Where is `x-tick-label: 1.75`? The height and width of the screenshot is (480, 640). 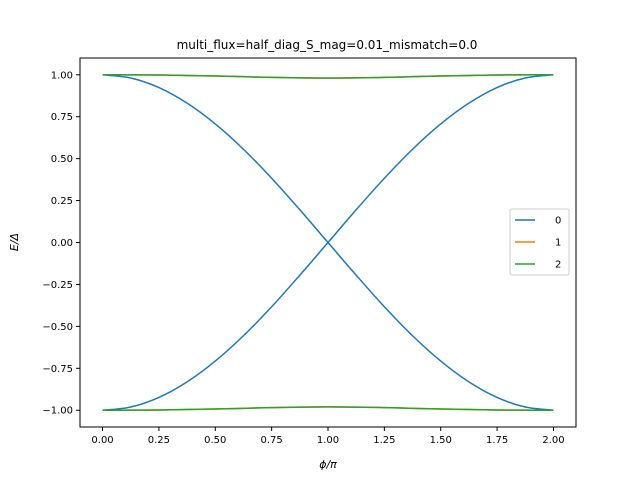 x-tick-label: 1.75 is located at coordinates (497, 440).